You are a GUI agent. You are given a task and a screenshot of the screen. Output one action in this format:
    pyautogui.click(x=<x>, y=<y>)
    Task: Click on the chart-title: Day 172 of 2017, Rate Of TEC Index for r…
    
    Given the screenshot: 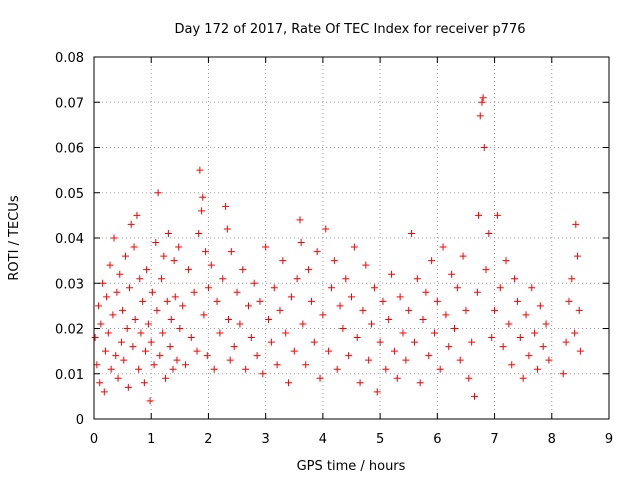 What is the action you would take?
    pyautogui.click(x=350, y=29)
    